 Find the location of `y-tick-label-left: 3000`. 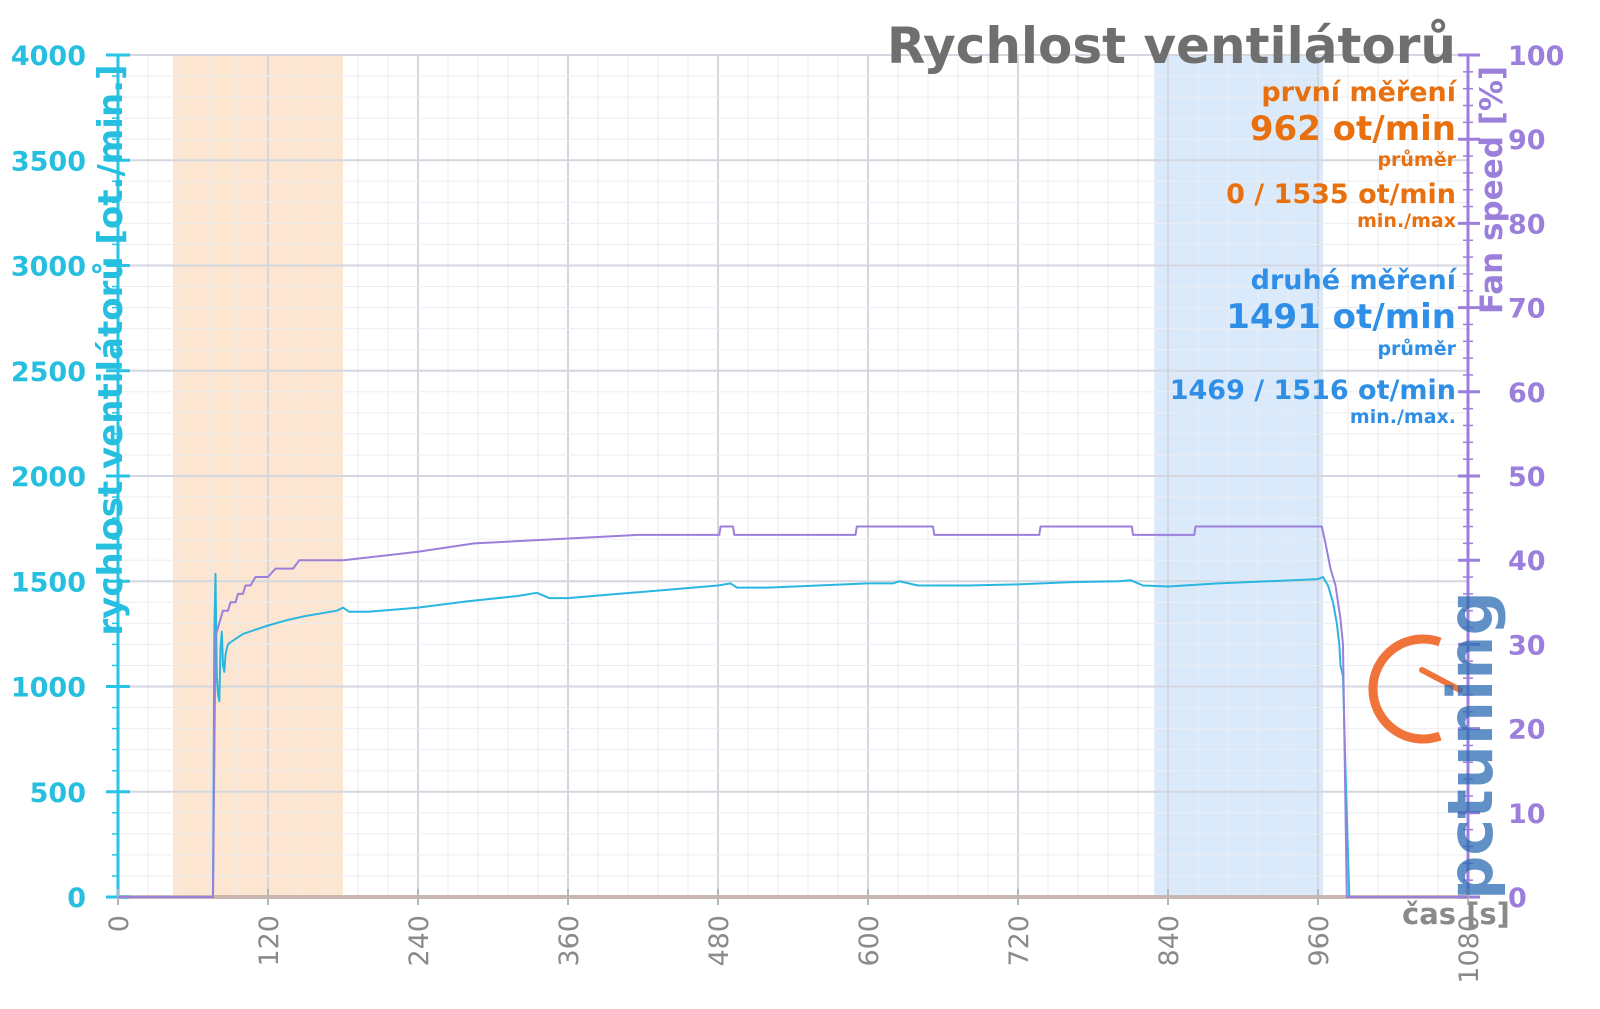

y-tick-label-left: 3000 is located at coordinates (48, 267).